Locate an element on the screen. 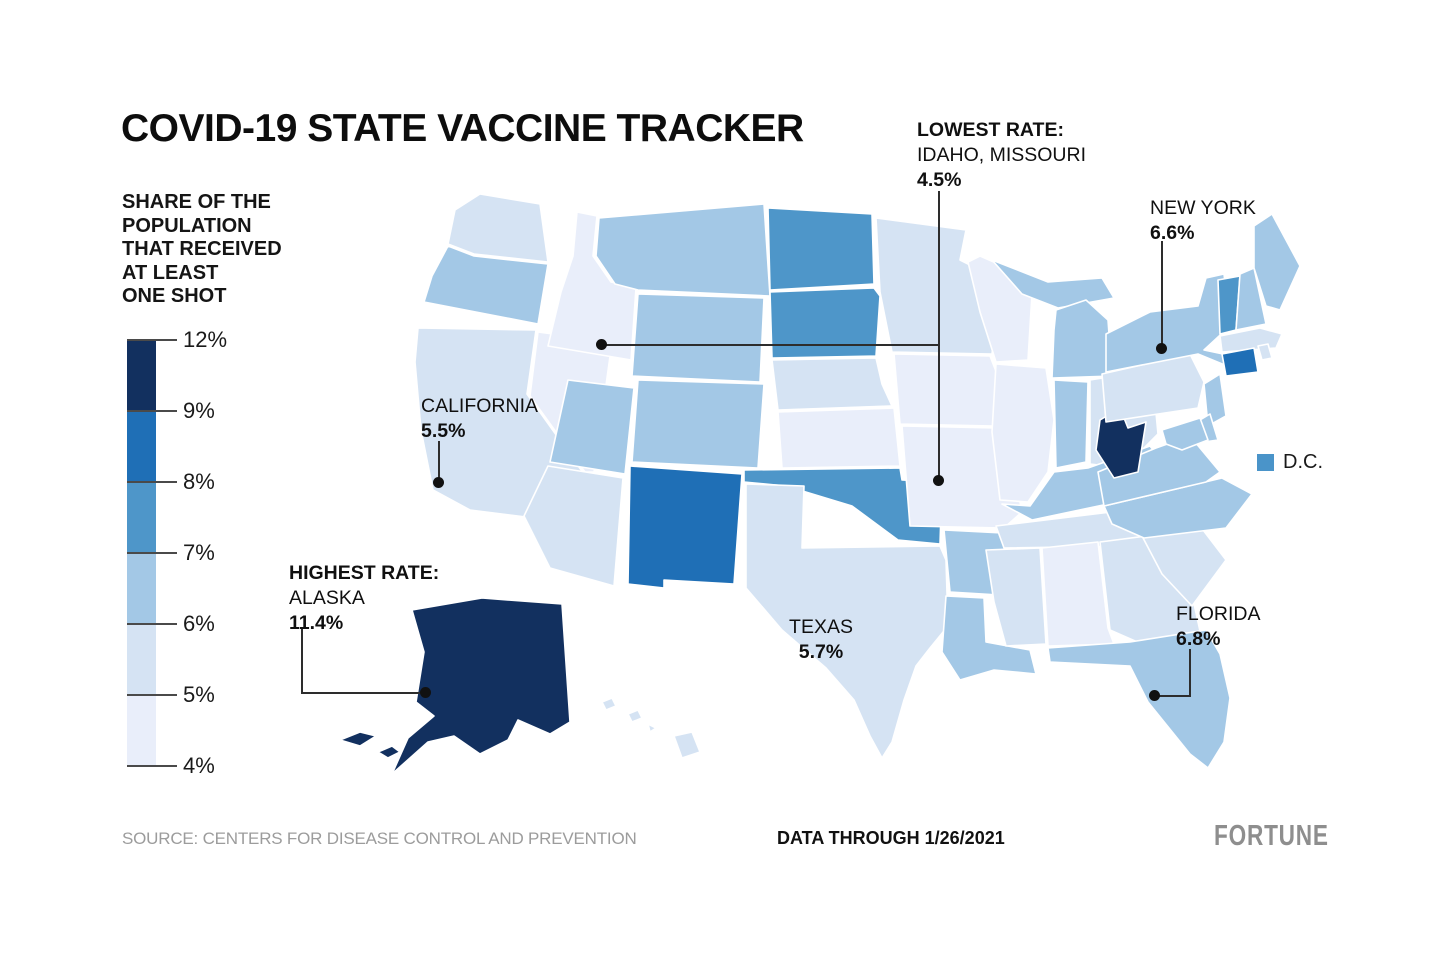 The height and width of the screenshot is (960, 1439). subtitle-line: THAT RECEIVED is located at coordinates (202, 249).